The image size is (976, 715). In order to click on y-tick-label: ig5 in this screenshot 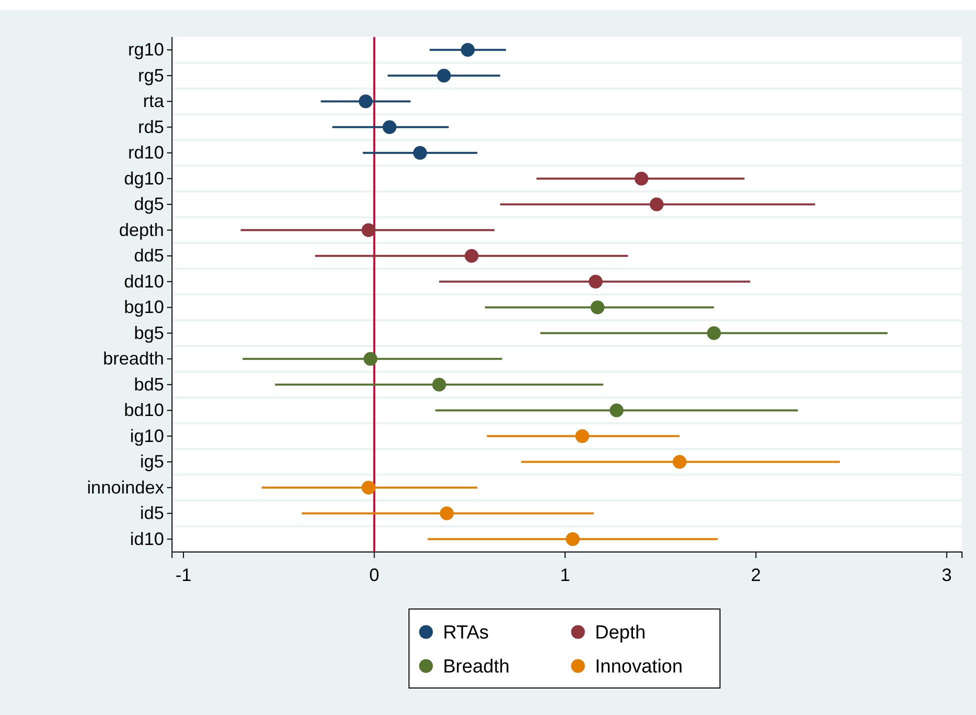, I will do `click(152, 462)`.